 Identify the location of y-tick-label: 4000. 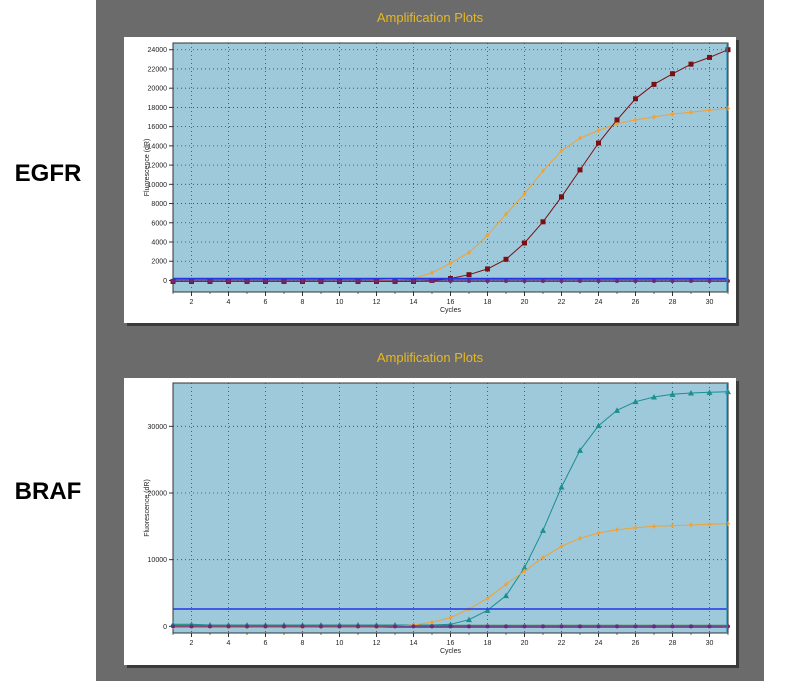
(159, 243).